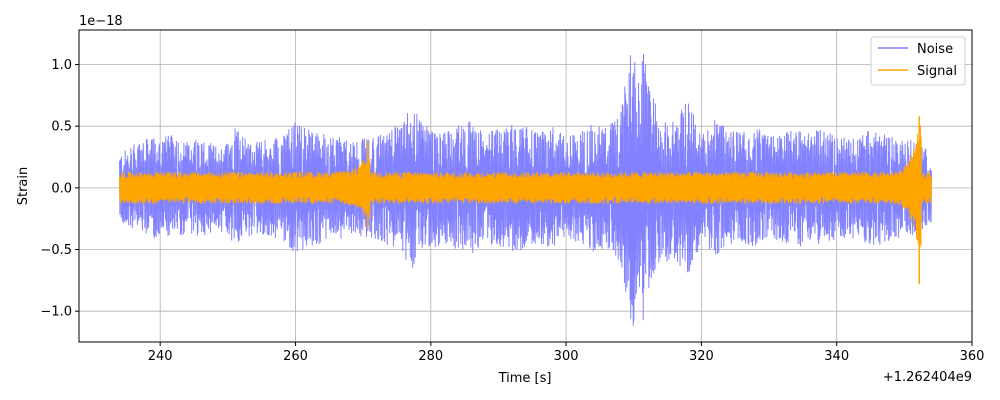  What do you see at coordinates (61, 65) in the screenshot?
I see `y-tick-label: 1.0` at bounding box center [61, 65].